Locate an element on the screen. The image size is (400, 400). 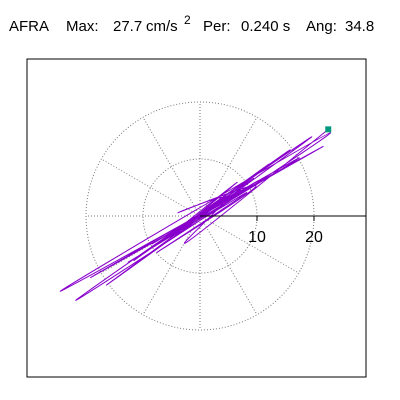
max-unit: cm/s is located at coordinates (162, 26).